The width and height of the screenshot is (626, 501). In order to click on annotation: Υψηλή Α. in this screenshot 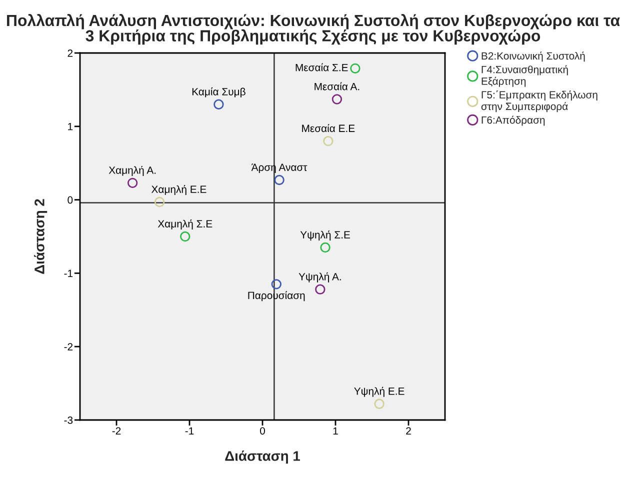, I will do `click(319, 277)`.